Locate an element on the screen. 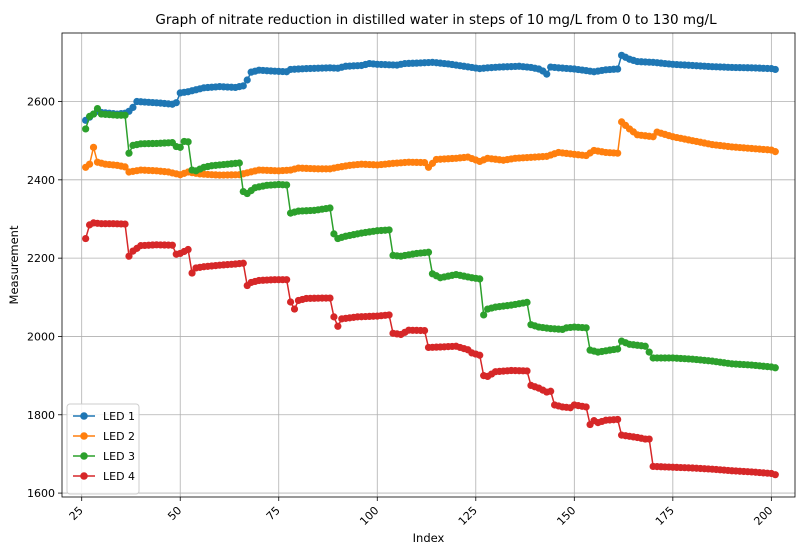 The height and width of the screenshot is (545, 797). x-axis-label: Index is located at coordinates (429, 538).